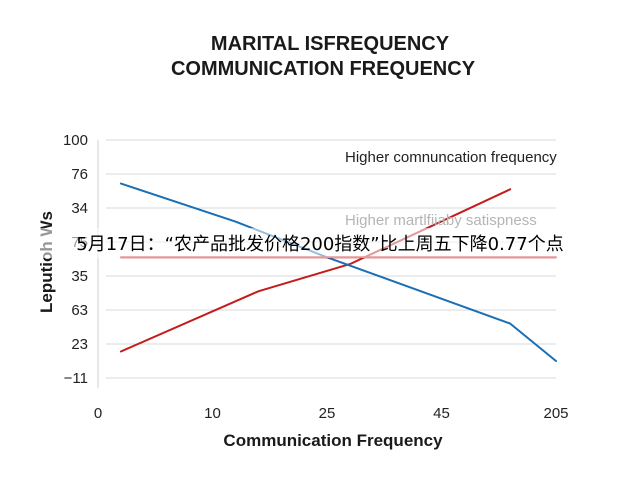  I want to click on x-axis-title: Communication Frequency, so click(333, 440).